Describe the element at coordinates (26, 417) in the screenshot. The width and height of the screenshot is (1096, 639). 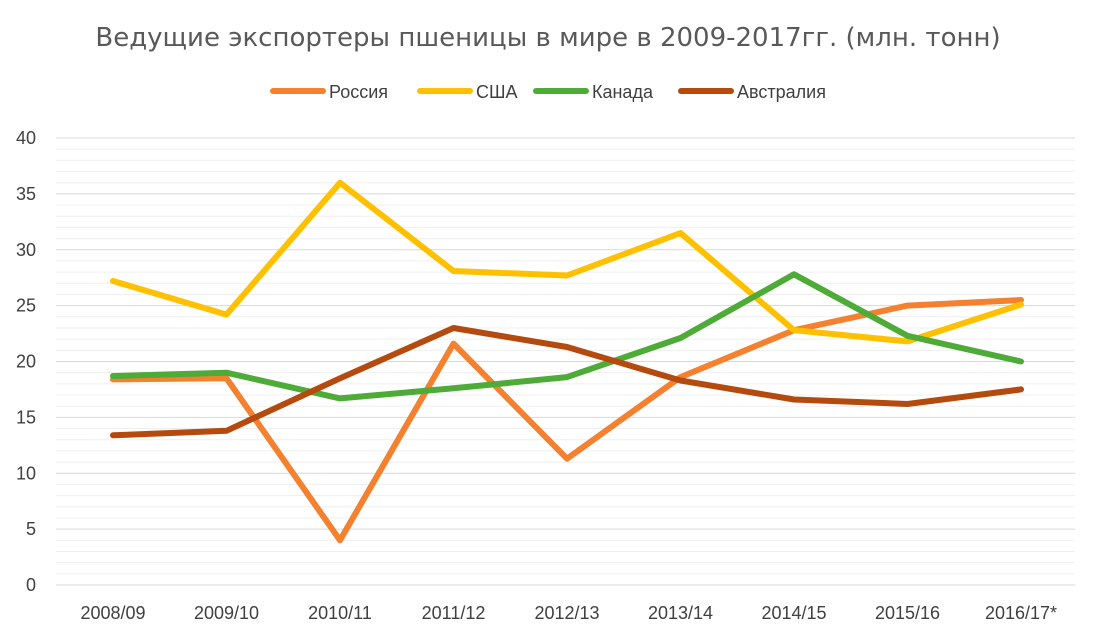
I see `y-tick-label: 15` at that location.